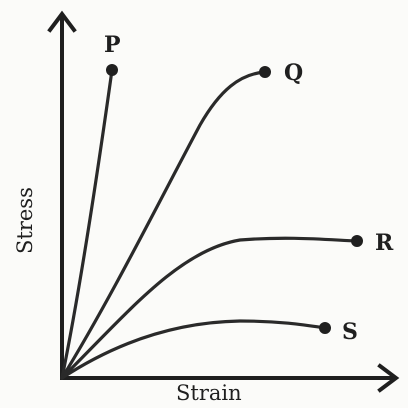 This screenshot has height=408, width=408. What do you see at coordinates (87, 224) in the screenshot?
I see `curve-p` at bounding box center [87, 224].